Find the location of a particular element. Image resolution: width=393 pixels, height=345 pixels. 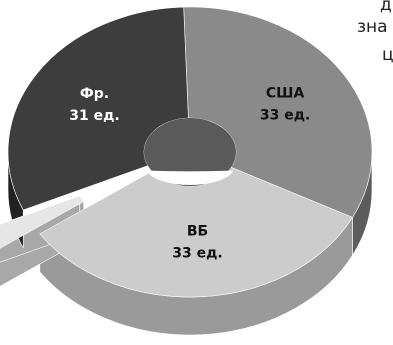

clipped-text-line-1: д is located at coordinates (386, 7).